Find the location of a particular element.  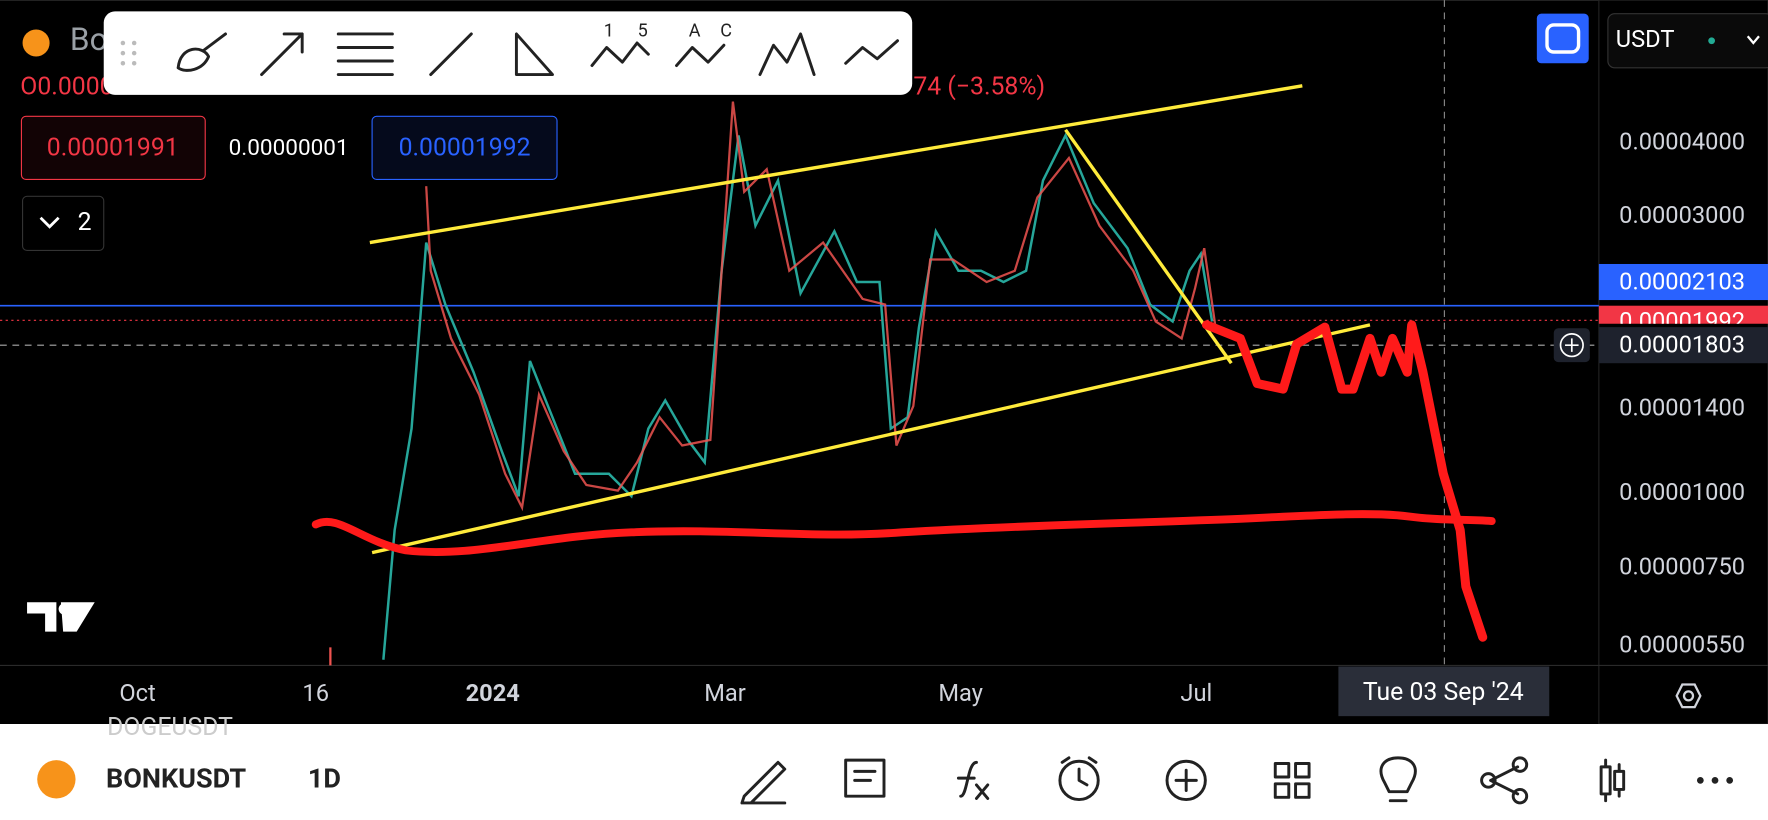

time-label: Mar is located at coordinates (725, 693).